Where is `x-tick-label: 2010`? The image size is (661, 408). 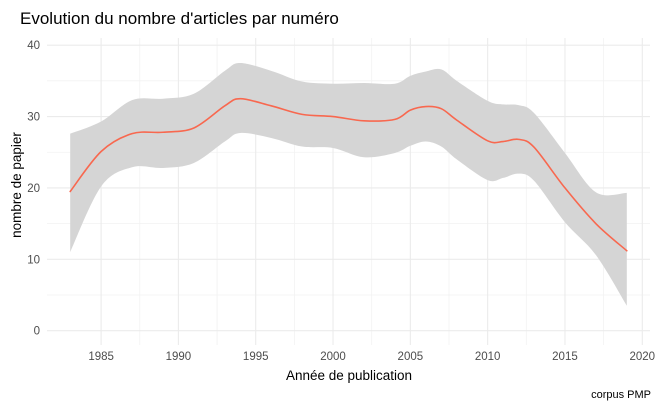
x-tick-label: 2010 is located at coordinates (488, 357).